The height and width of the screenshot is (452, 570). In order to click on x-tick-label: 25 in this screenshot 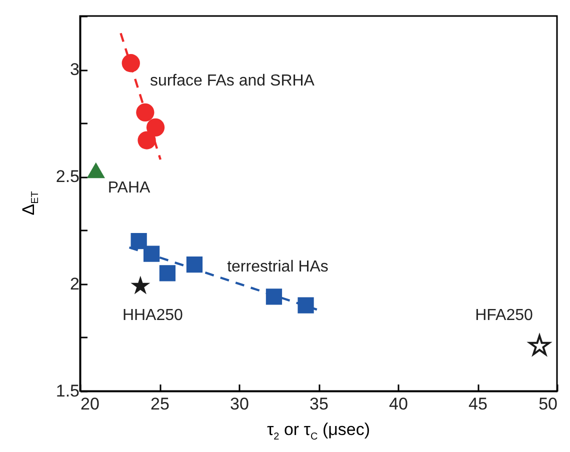, I will do `click(160, 404)`.